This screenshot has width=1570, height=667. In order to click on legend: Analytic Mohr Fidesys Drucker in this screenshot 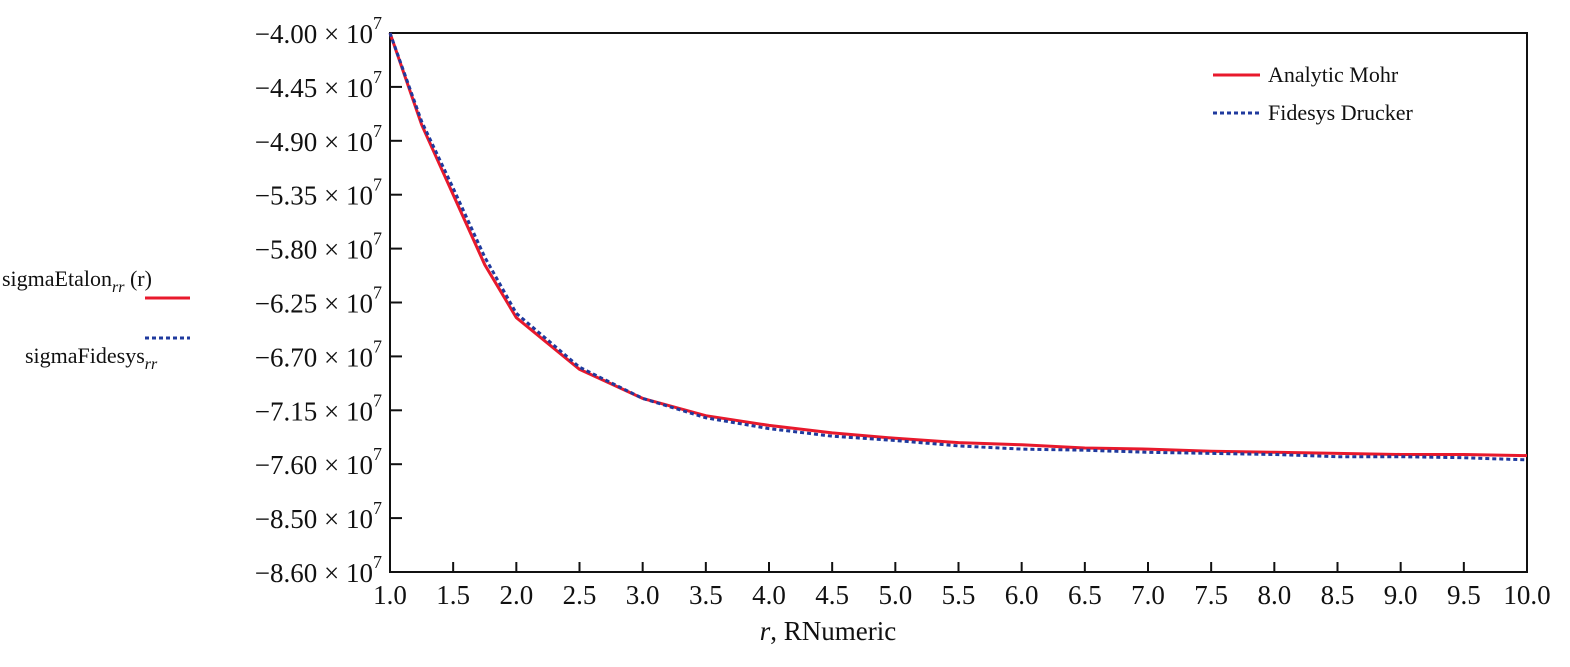, I will do `click(1313, 93)`.